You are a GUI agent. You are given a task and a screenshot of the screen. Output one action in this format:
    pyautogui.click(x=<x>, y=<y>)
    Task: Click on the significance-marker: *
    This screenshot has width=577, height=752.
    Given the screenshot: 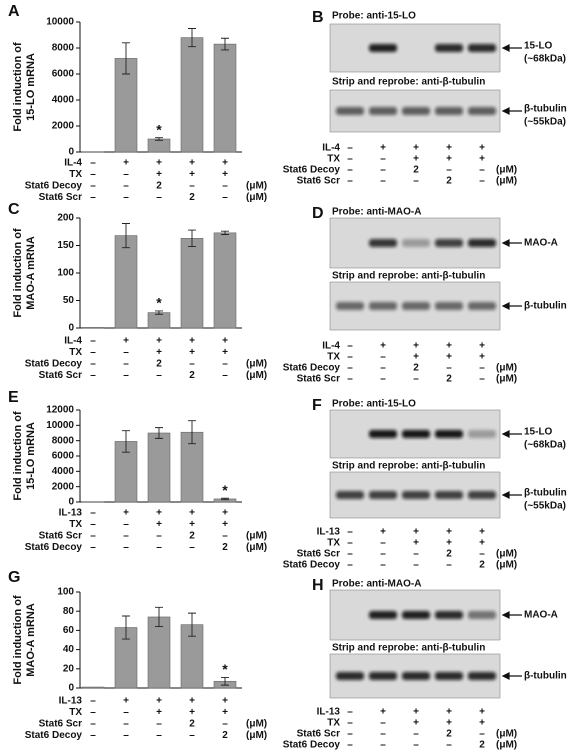 What is the action you would take?
    pyautogui.click(x=159, y=129)
    